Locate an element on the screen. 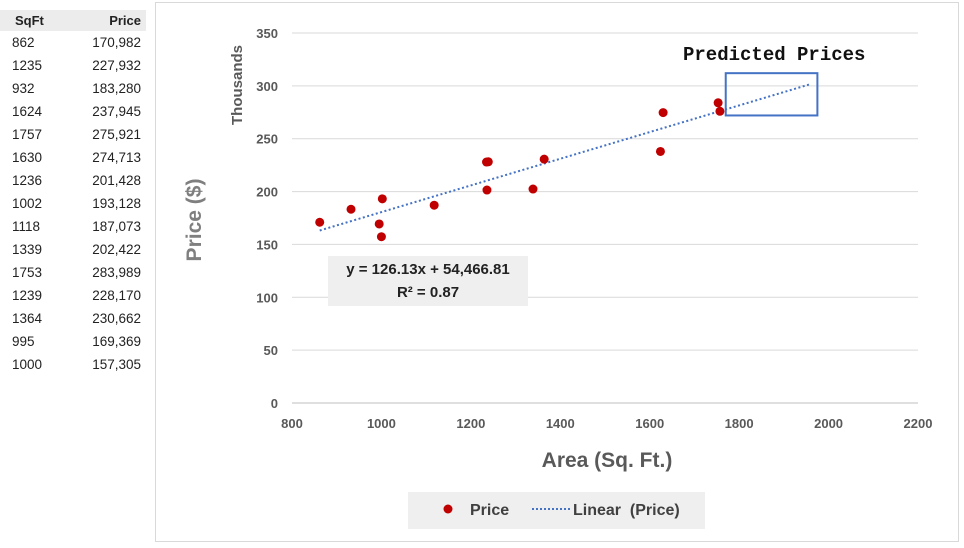 The width and height of the screenshot is (964, 548). y-units-label: Thousands is located at coordinates (237, 85).